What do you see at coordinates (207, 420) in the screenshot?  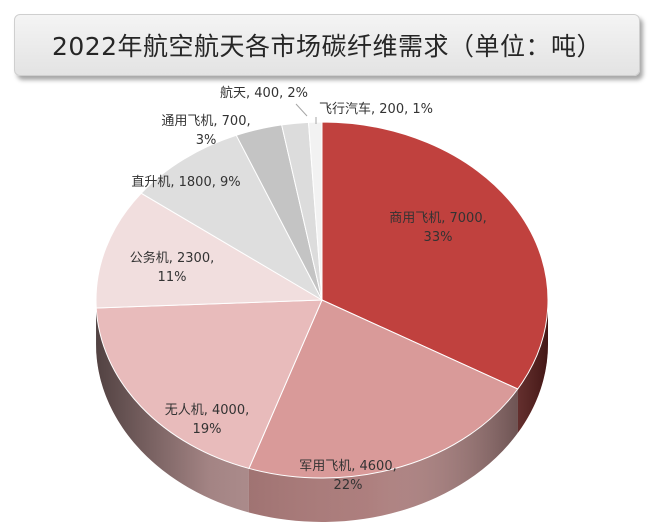 I see `slice-label-2: 无人机, 4000, 19%` at bounding box center [207, 420].